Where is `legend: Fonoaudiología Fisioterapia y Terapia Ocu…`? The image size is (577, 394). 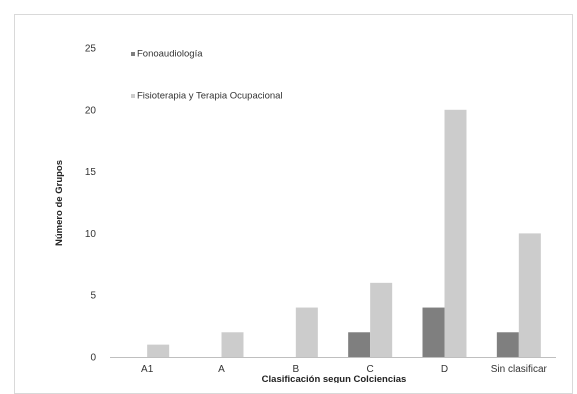 legend: Fonoaudiología Fisioterapia y Terapia Ocu… is located at coordinates (207, 75).